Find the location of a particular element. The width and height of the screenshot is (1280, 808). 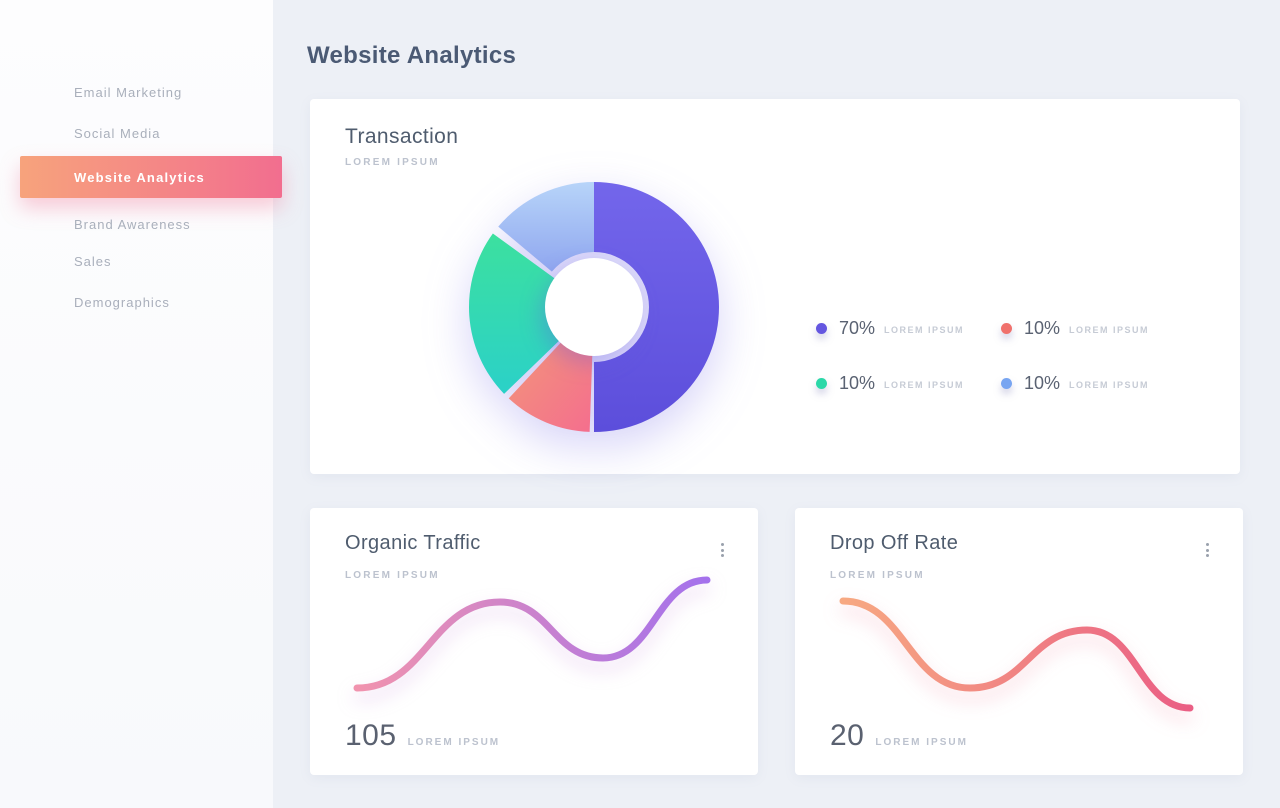

drop-off-rate-value: 20 is located at coordinates (847, 735).